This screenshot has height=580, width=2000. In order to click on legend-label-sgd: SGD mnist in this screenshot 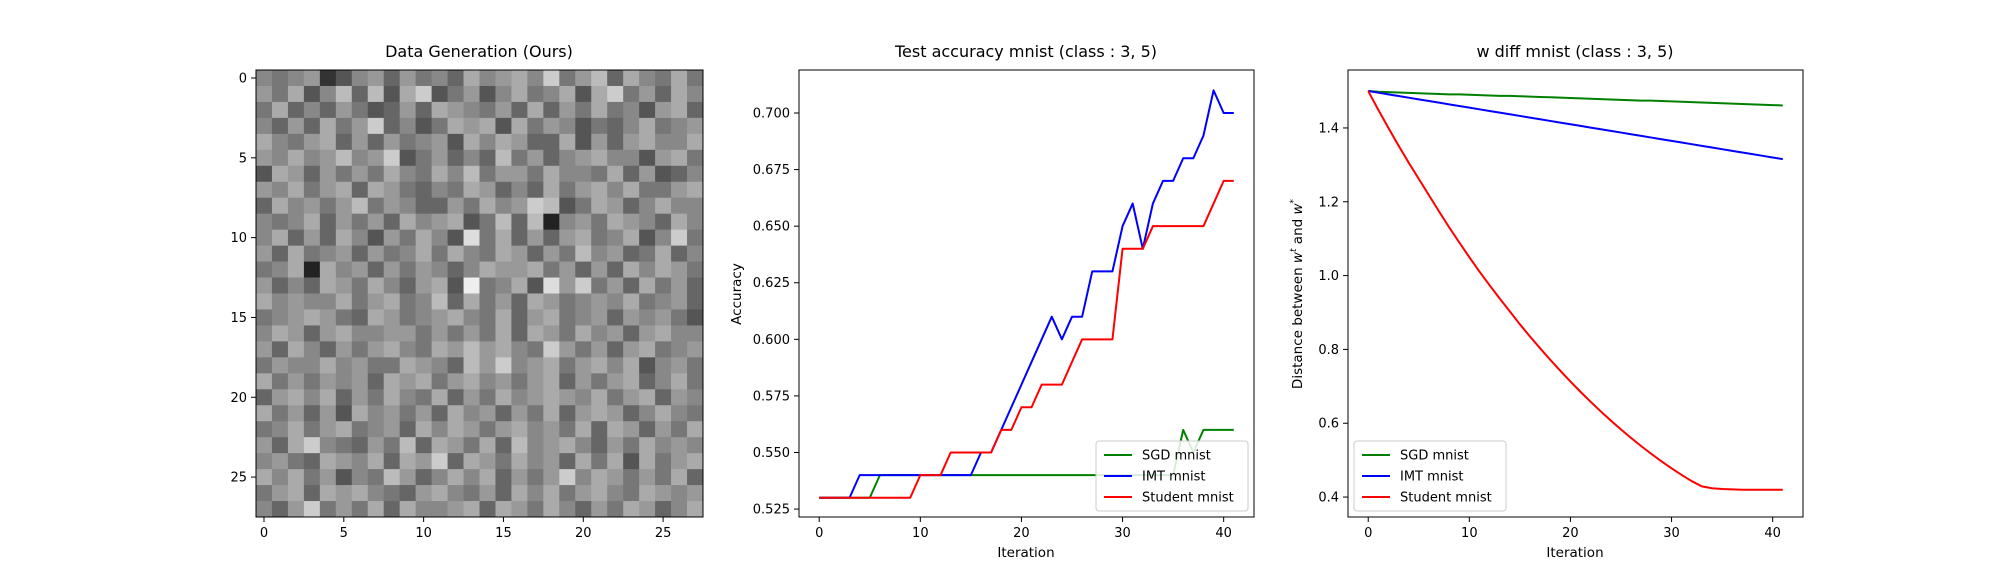, I will do `click(1434, 456)`.